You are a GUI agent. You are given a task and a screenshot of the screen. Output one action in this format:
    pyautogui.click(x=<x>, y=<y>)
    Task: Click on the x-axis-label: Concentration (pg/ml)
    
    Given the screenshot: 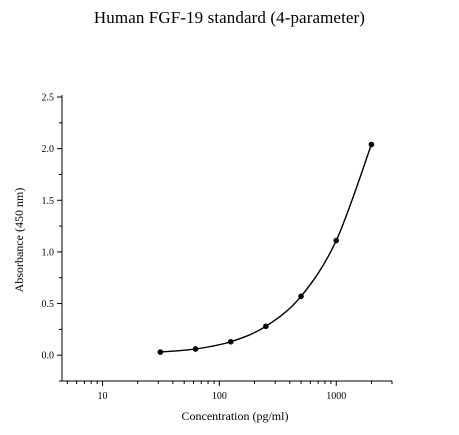 What is the action you would take?
    pyautogui.click(x=235, y=416)
    